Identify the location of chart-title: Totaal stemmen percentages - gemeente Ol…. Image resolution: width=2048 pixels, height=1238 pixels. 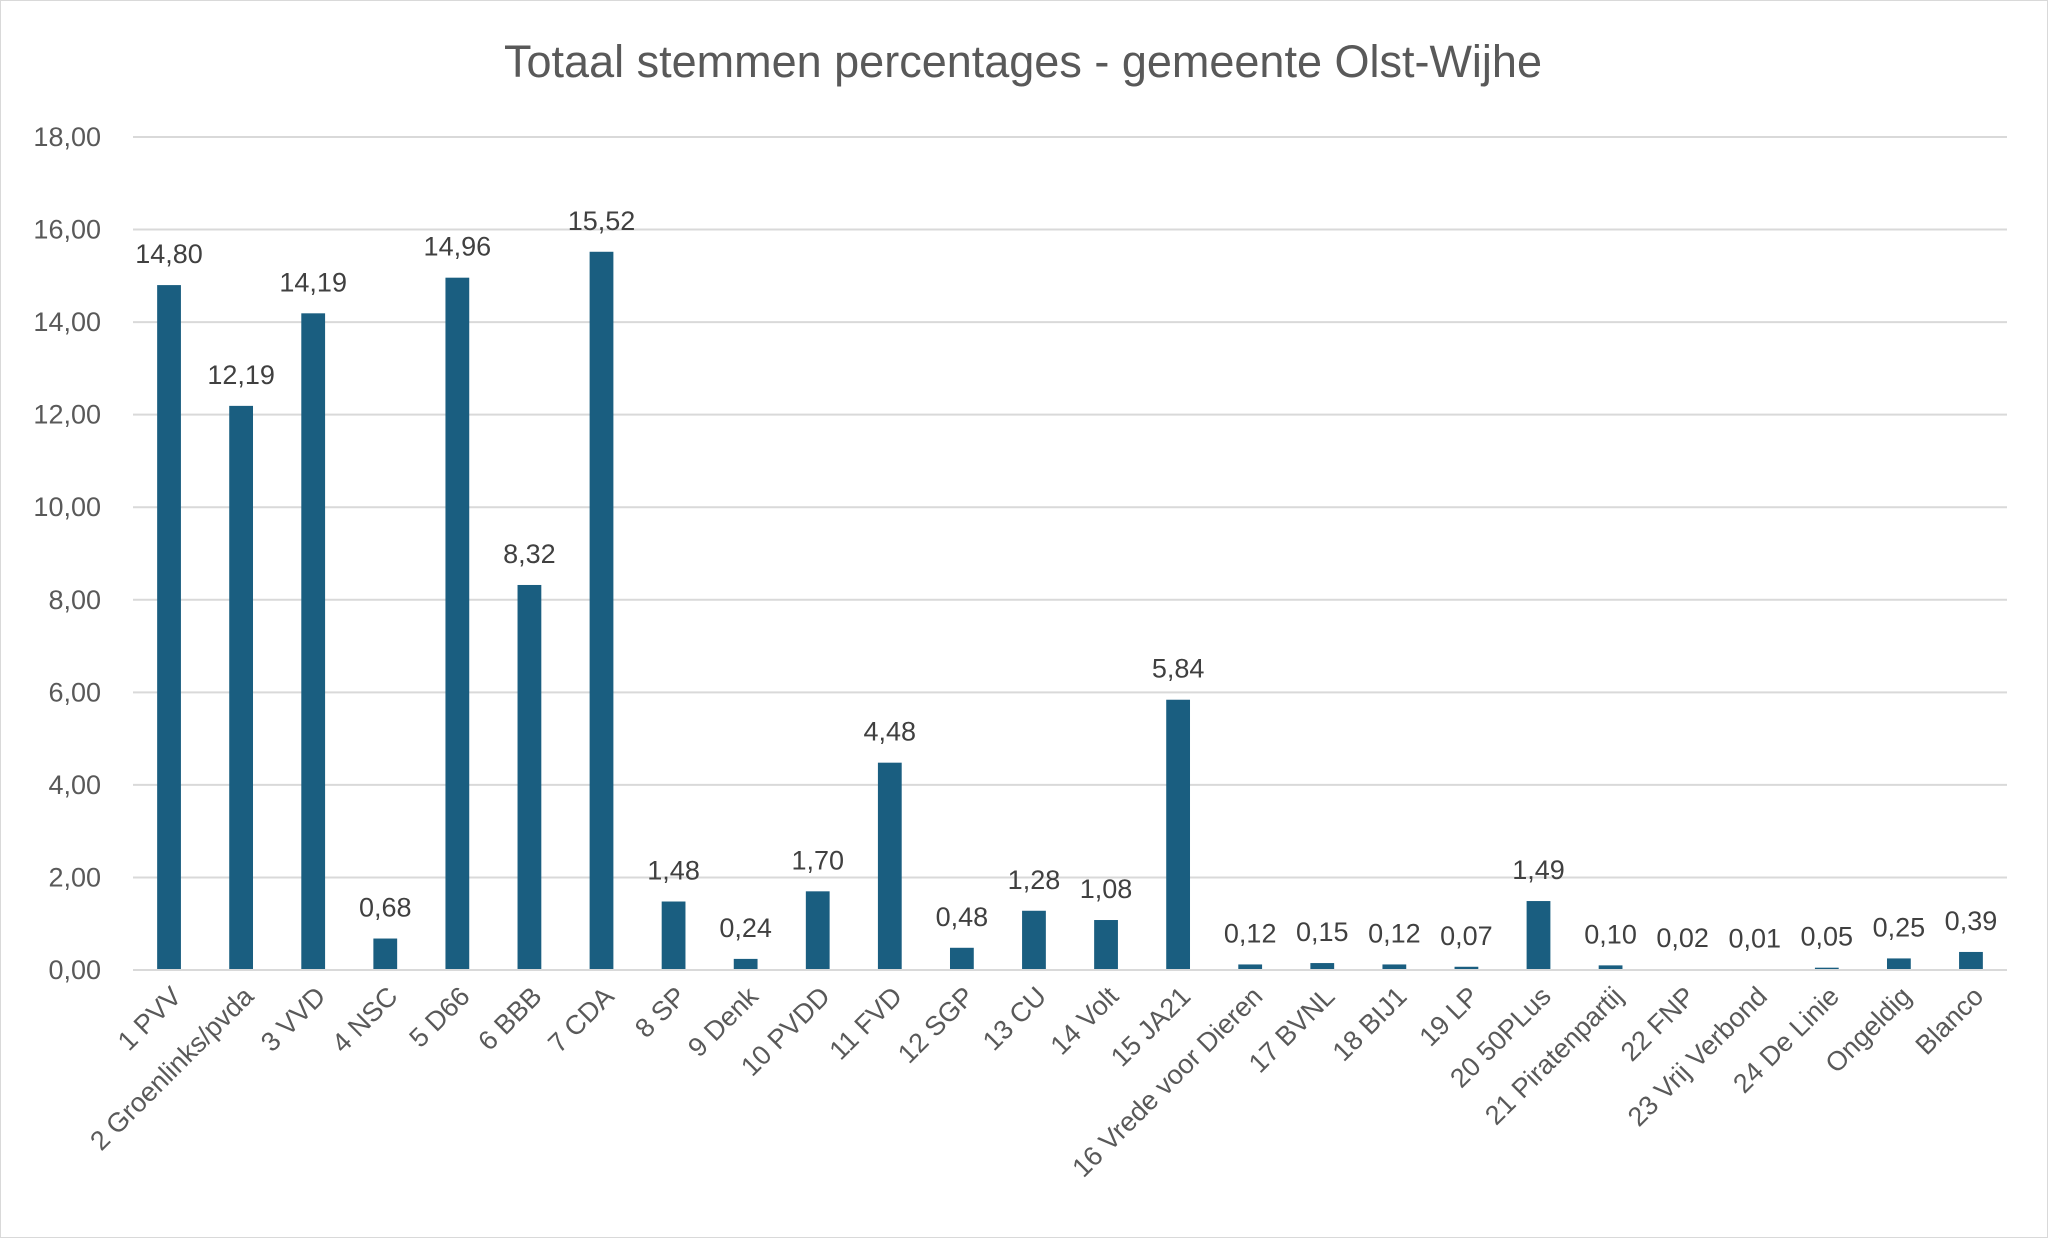
(1023, 61).